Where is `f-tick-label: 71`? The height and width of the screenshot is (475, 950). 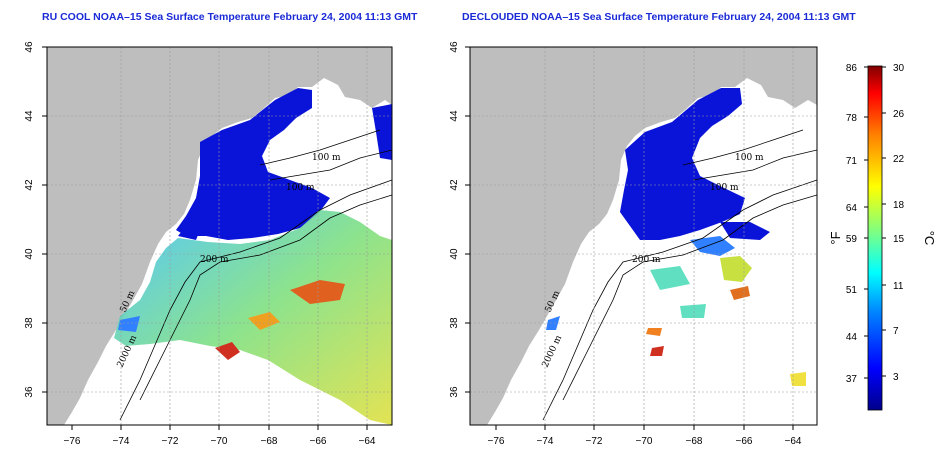
f-tick-label: 71 is located at coordinates (852, 161).